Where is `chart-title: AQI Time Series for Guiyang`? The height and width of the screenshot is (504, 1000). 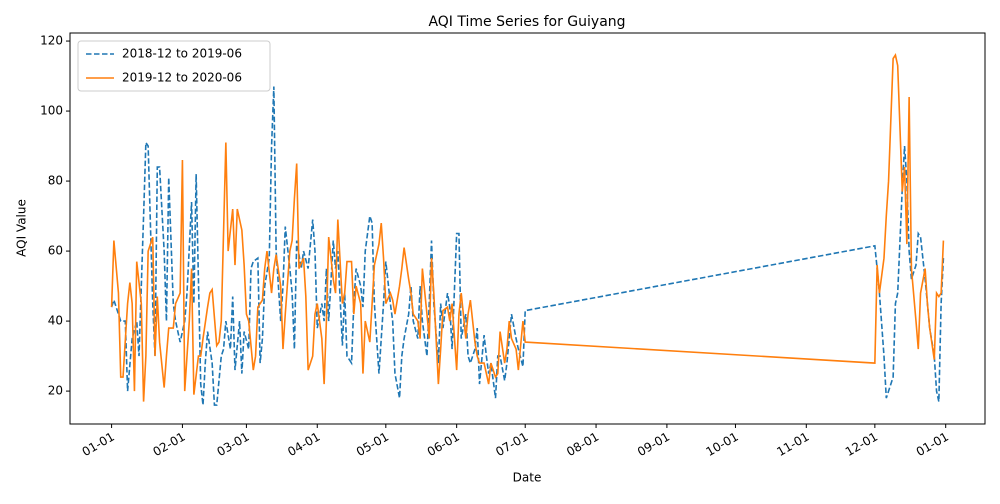
chart-title: AQI Time Series for Guiyang is located at coordinates (526, 22).